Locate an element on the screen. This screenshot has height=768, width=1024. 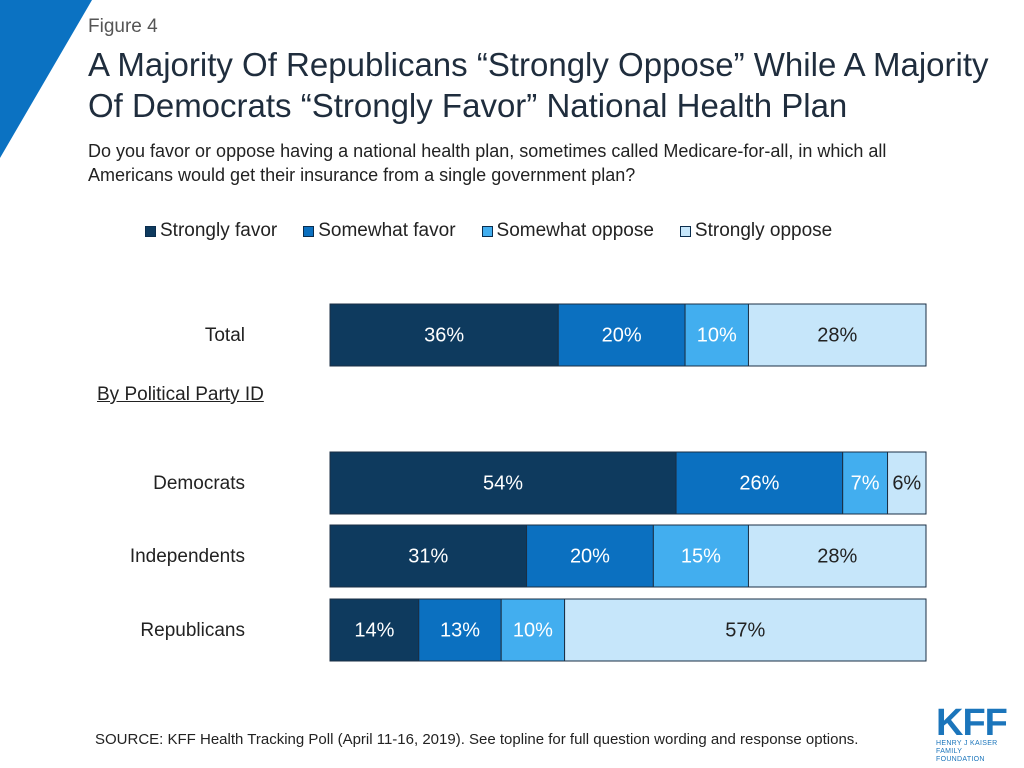
legend-item-somewhat-favor: Somewhat favor is located at coordinates (379, 231).